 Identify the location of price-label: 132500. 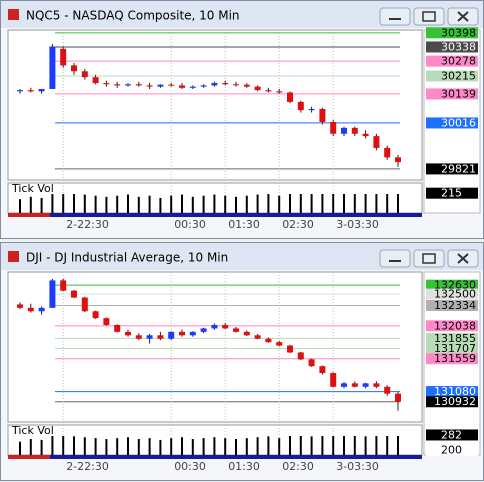
(455, 294).